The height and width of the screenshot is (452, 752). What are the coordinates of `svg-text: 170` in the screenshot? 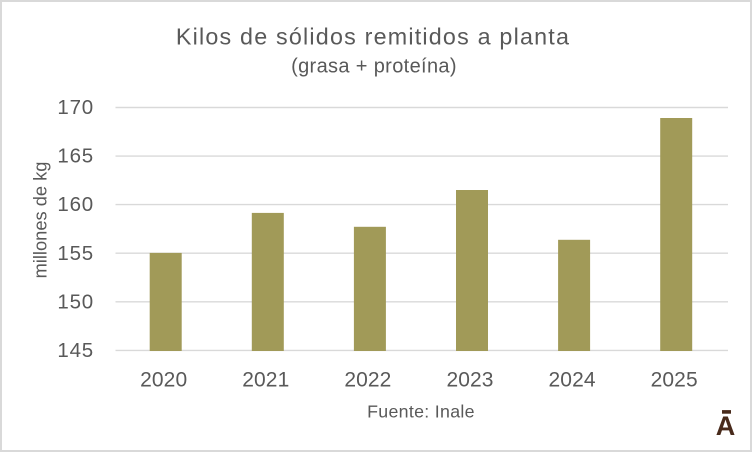 It's located at (75, 107).